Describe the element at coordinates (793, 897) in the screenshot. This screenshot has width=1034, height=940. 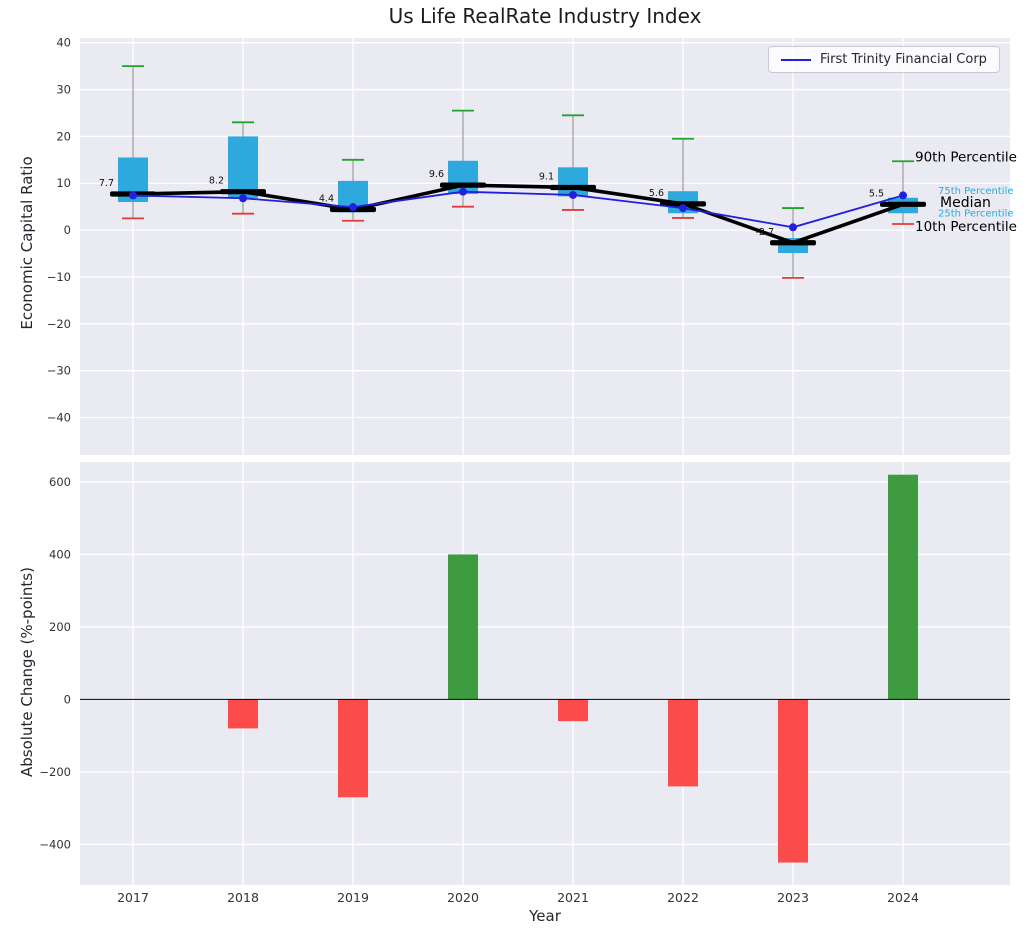
I see `x-tick-label: 2023` at that location.